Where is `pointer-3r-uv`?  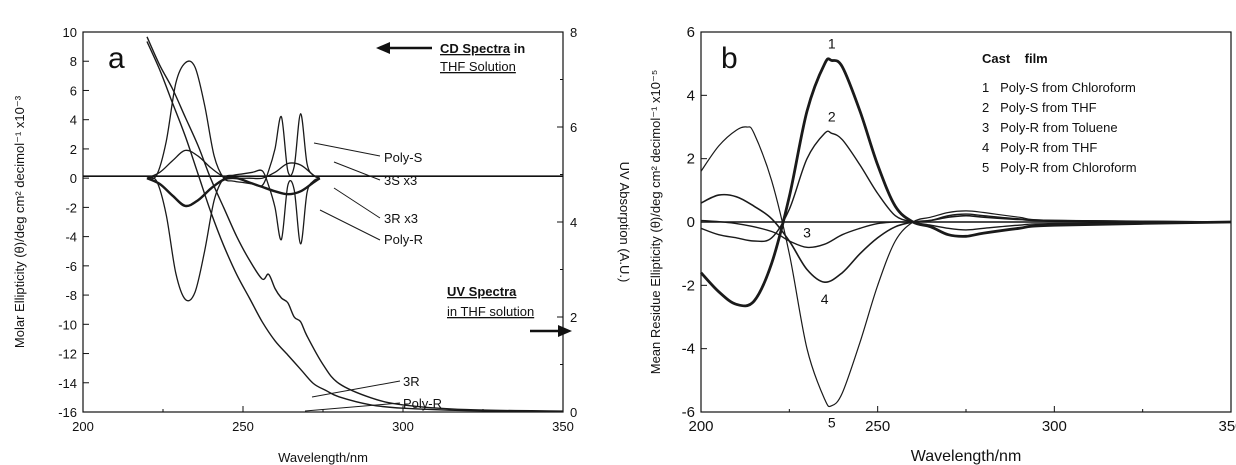
pointer-3r-uv is located at coordinates (356, 389).